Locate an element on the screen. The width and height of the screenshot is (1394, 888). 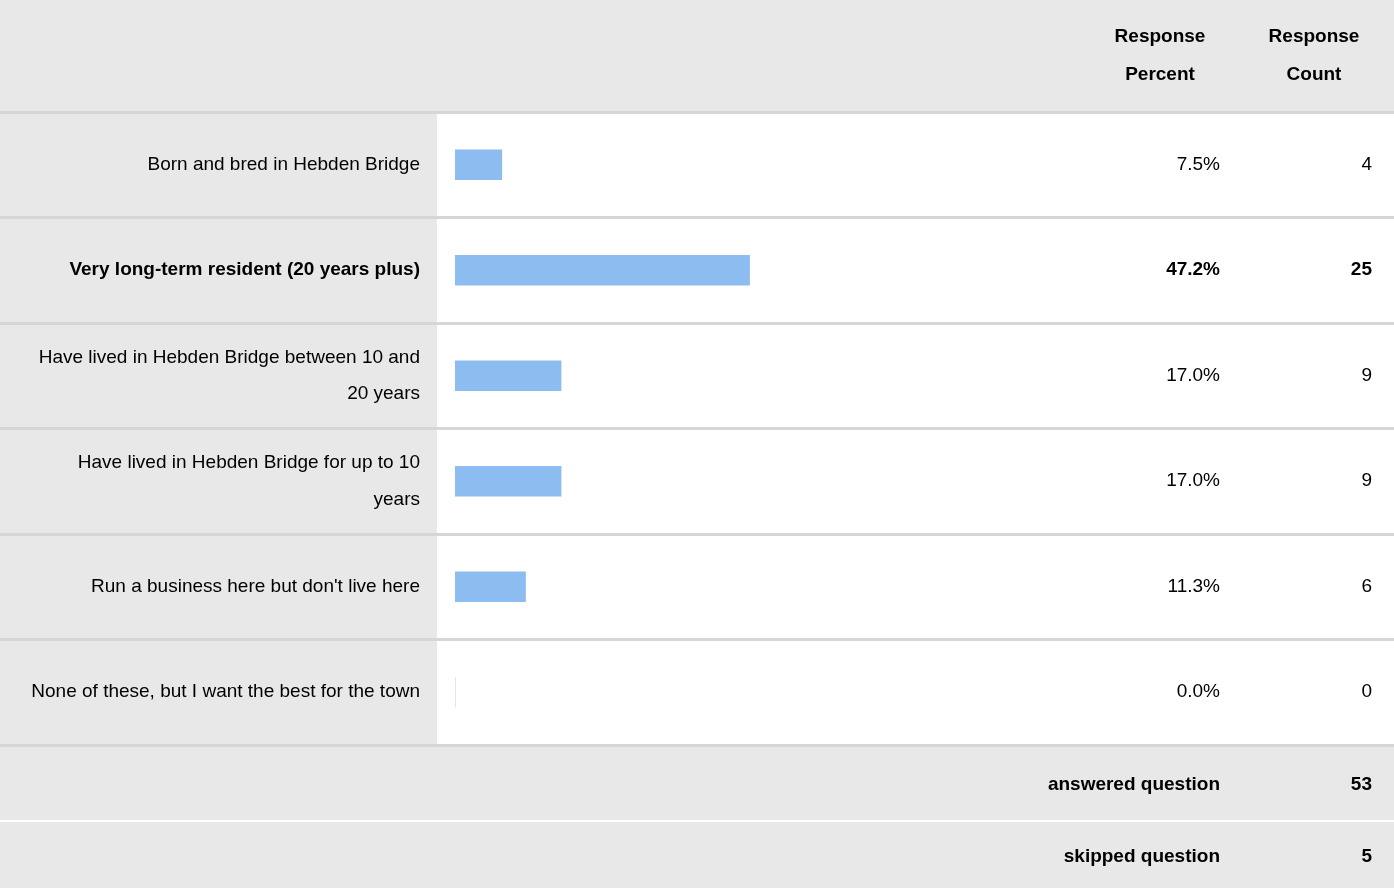
data-label: 47.2% is located at coordinates (1193, 269).